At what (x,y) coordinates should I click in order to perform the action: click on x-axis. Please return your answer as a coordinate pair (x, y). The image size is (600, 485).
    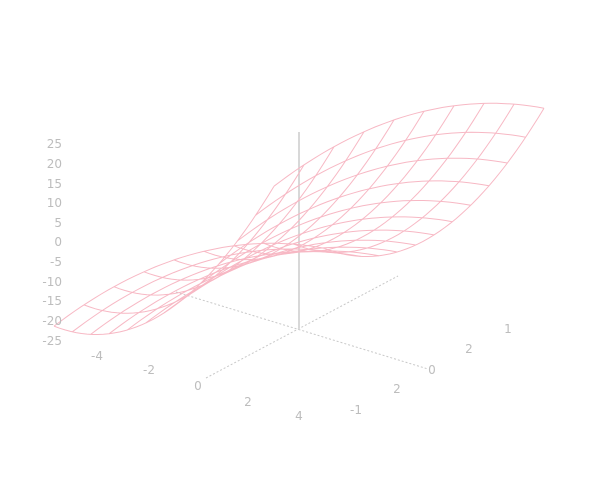
    Looking at the image, I should click on (302, 330).